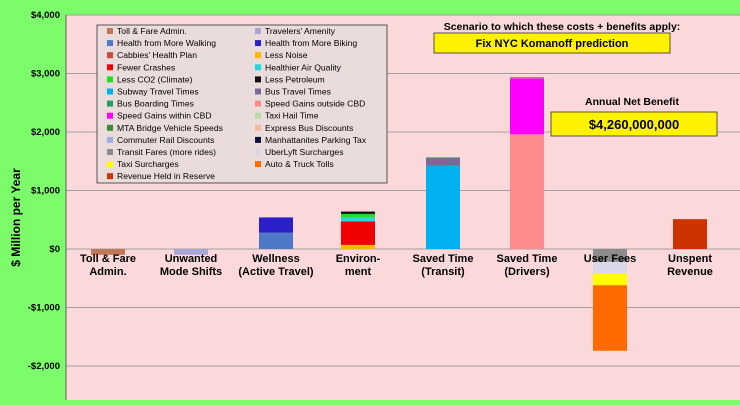  What do you see at coordinates (166, 176) in the screenshot?
I see `legend-label: Revenue Held in Reserve` at bounding box center [166, 176].